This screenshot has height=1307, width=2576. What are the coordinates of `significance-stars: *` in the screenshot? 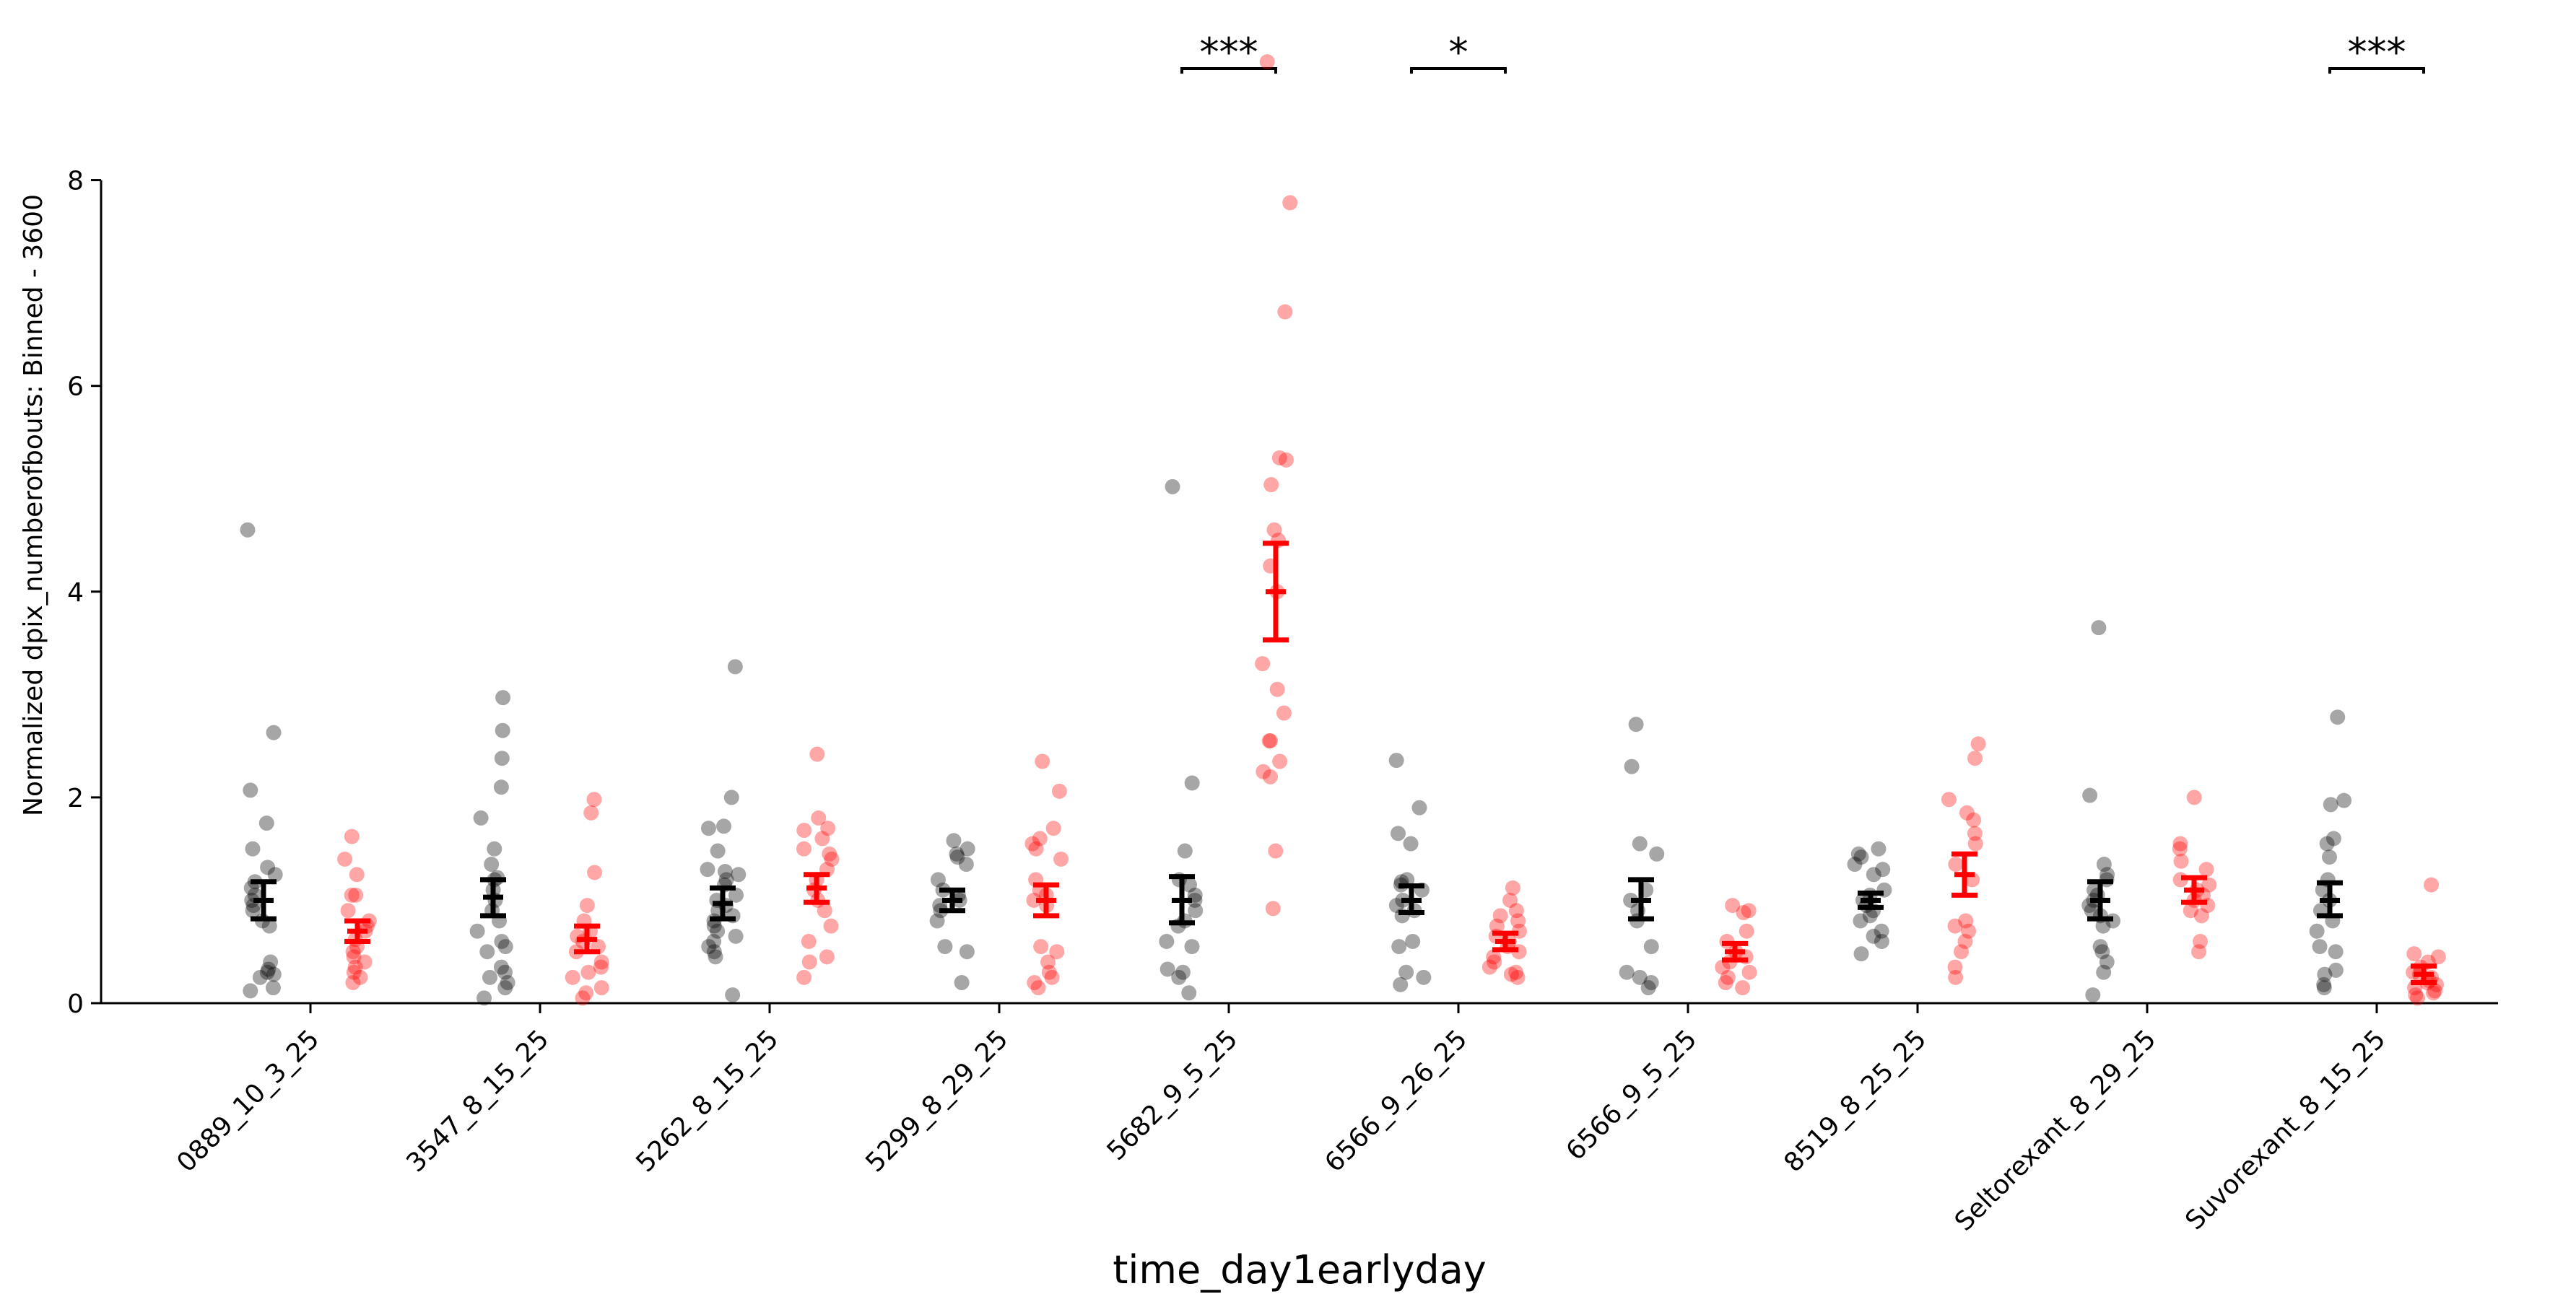 It's located at (1458, 52).